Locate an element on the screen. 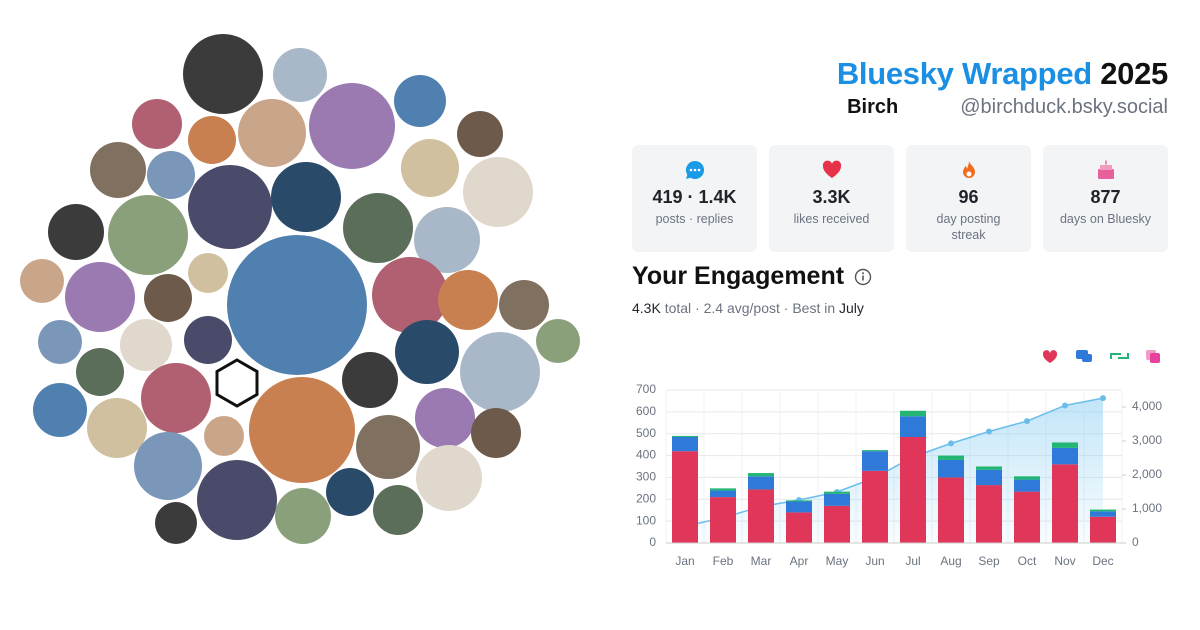  y-tick-label: 200 is located at coordinates (646, 498).